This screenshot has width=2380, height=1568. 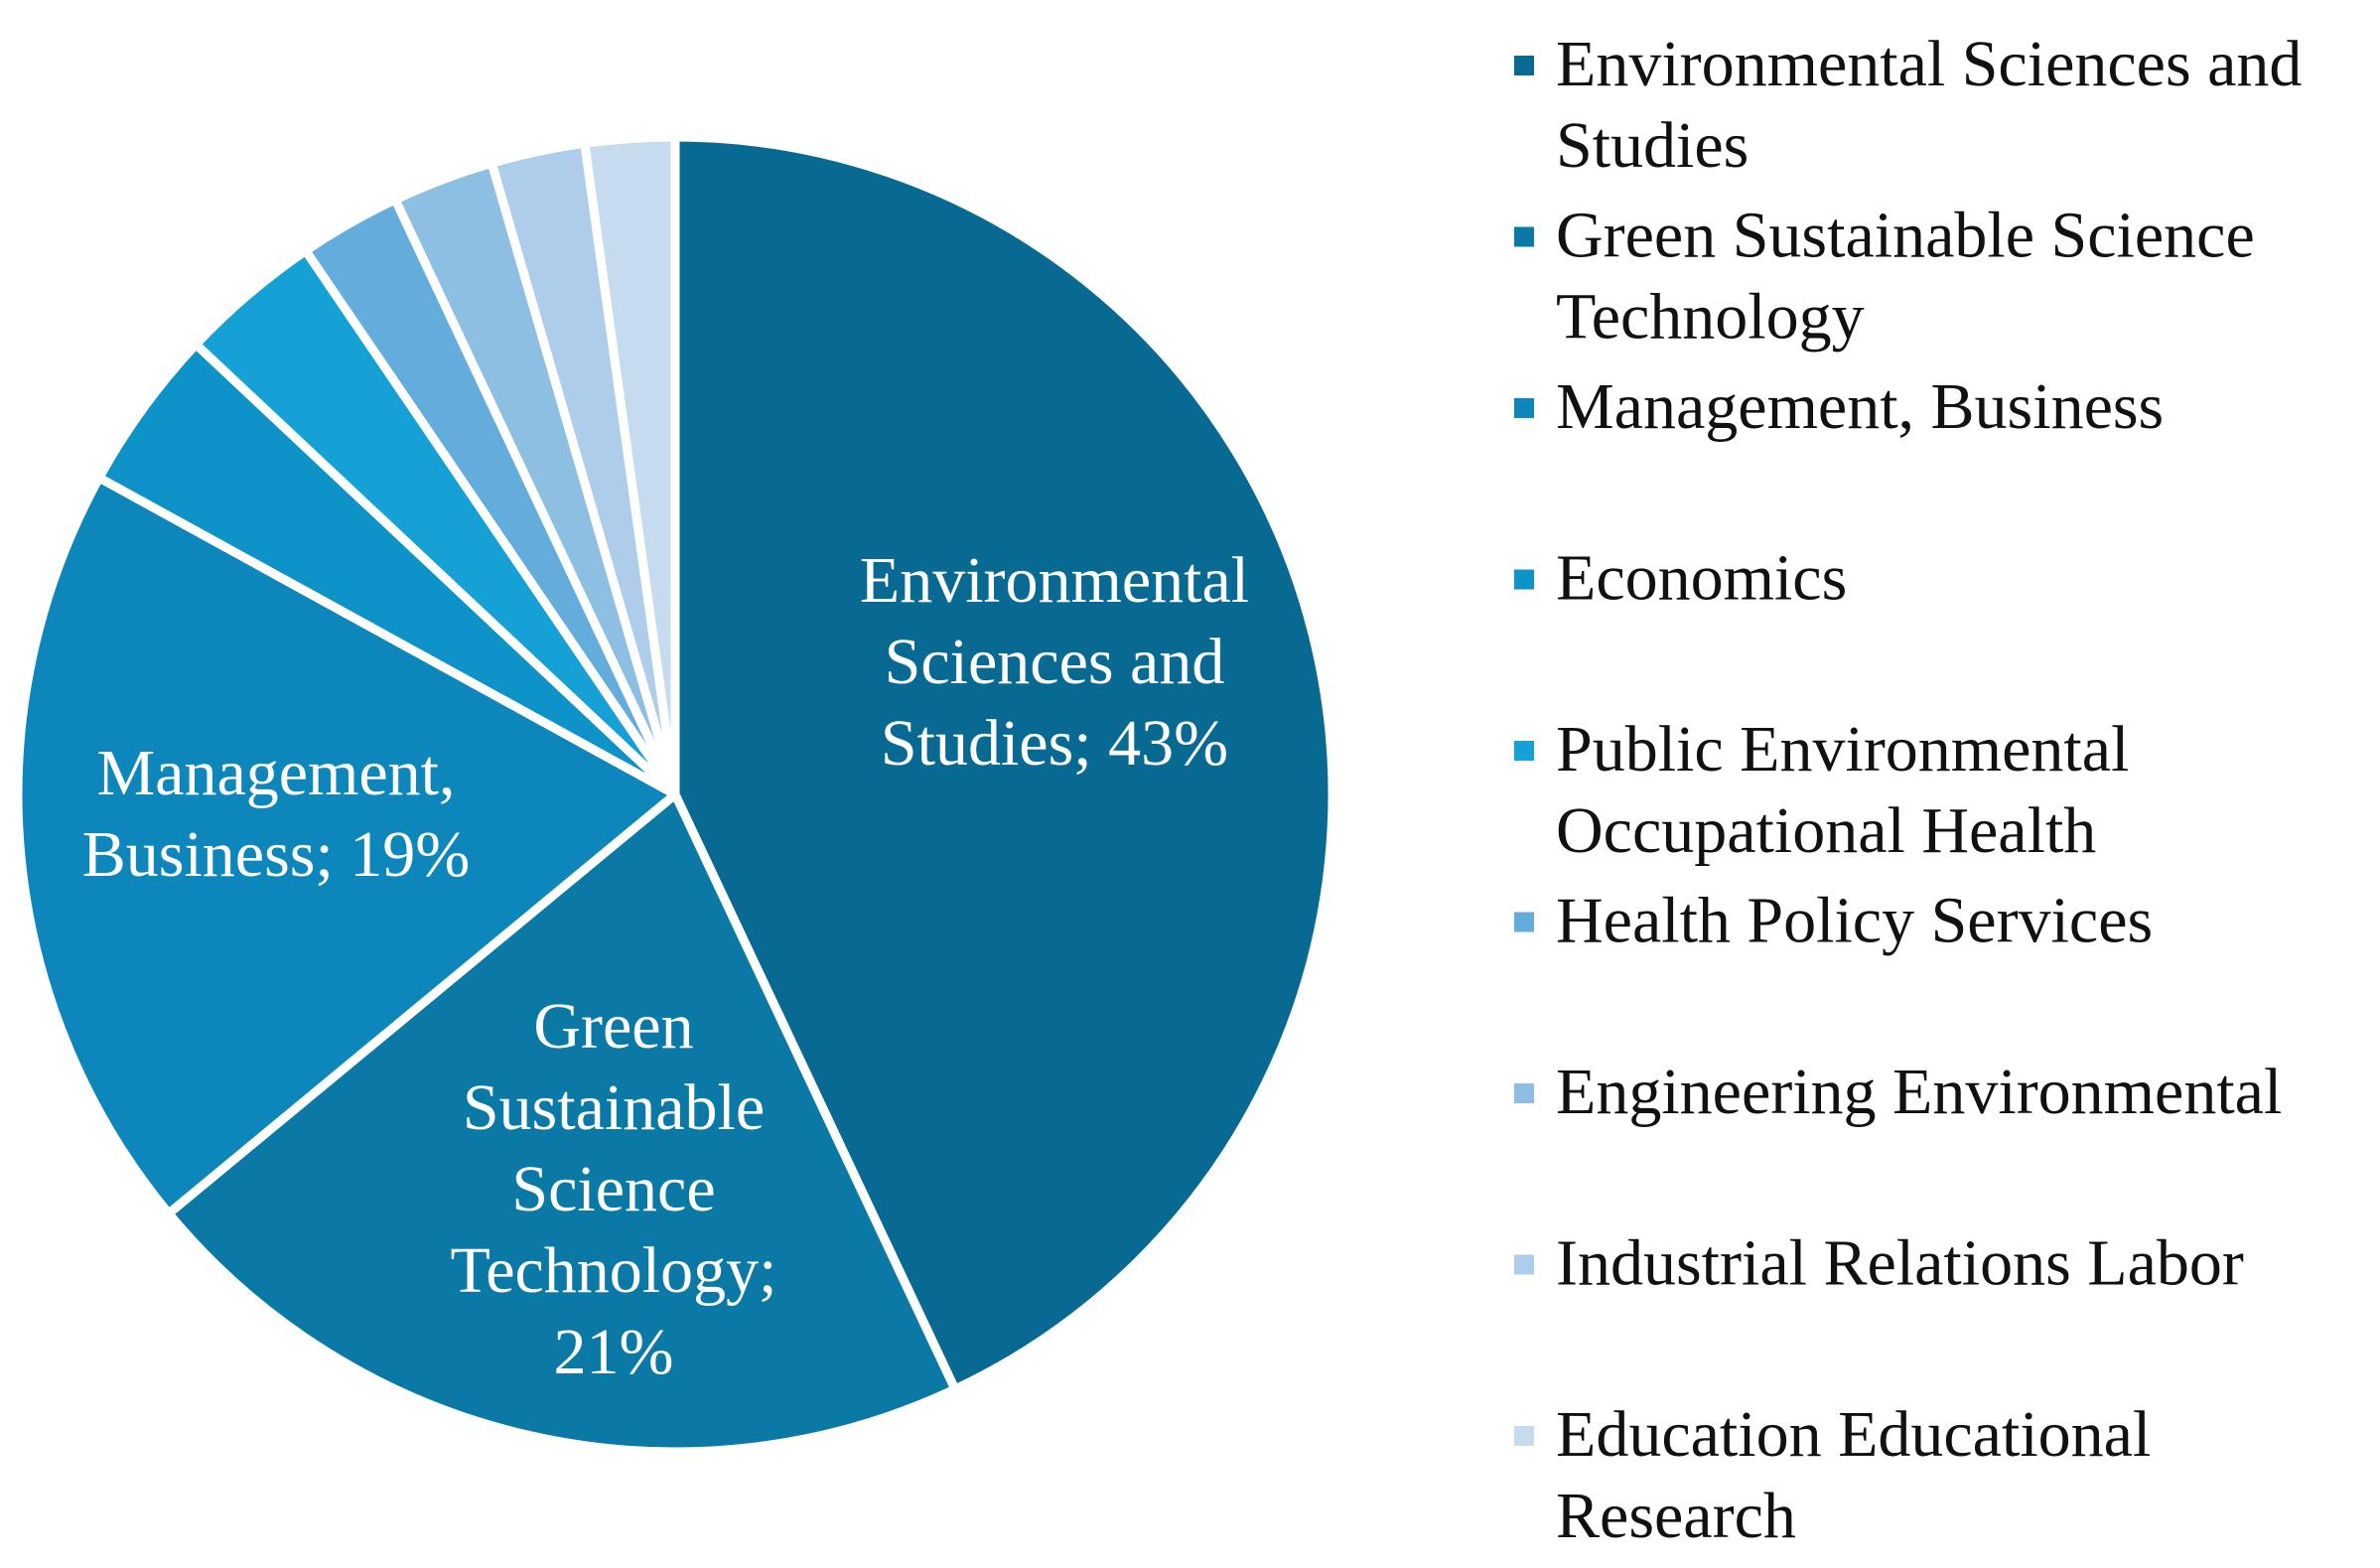 I want to click on legend-item-5: Public Environmental Occupational Health, so click(x=1821, y=790).